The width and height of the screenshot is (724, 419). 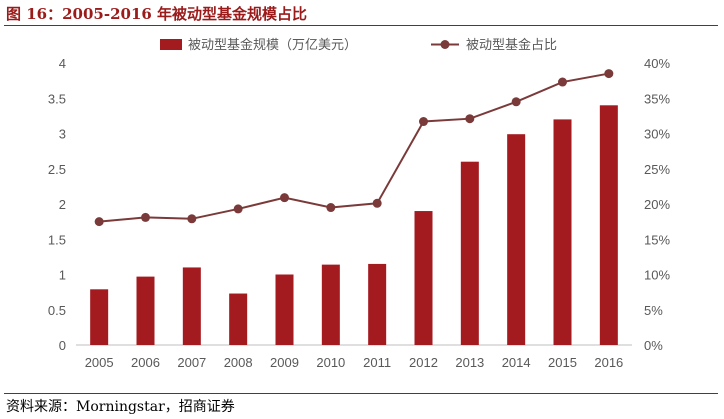 I want to click on figure-title: 图 16：2005-2016 年被动型基金规模占比, so click(x=157, y=14).